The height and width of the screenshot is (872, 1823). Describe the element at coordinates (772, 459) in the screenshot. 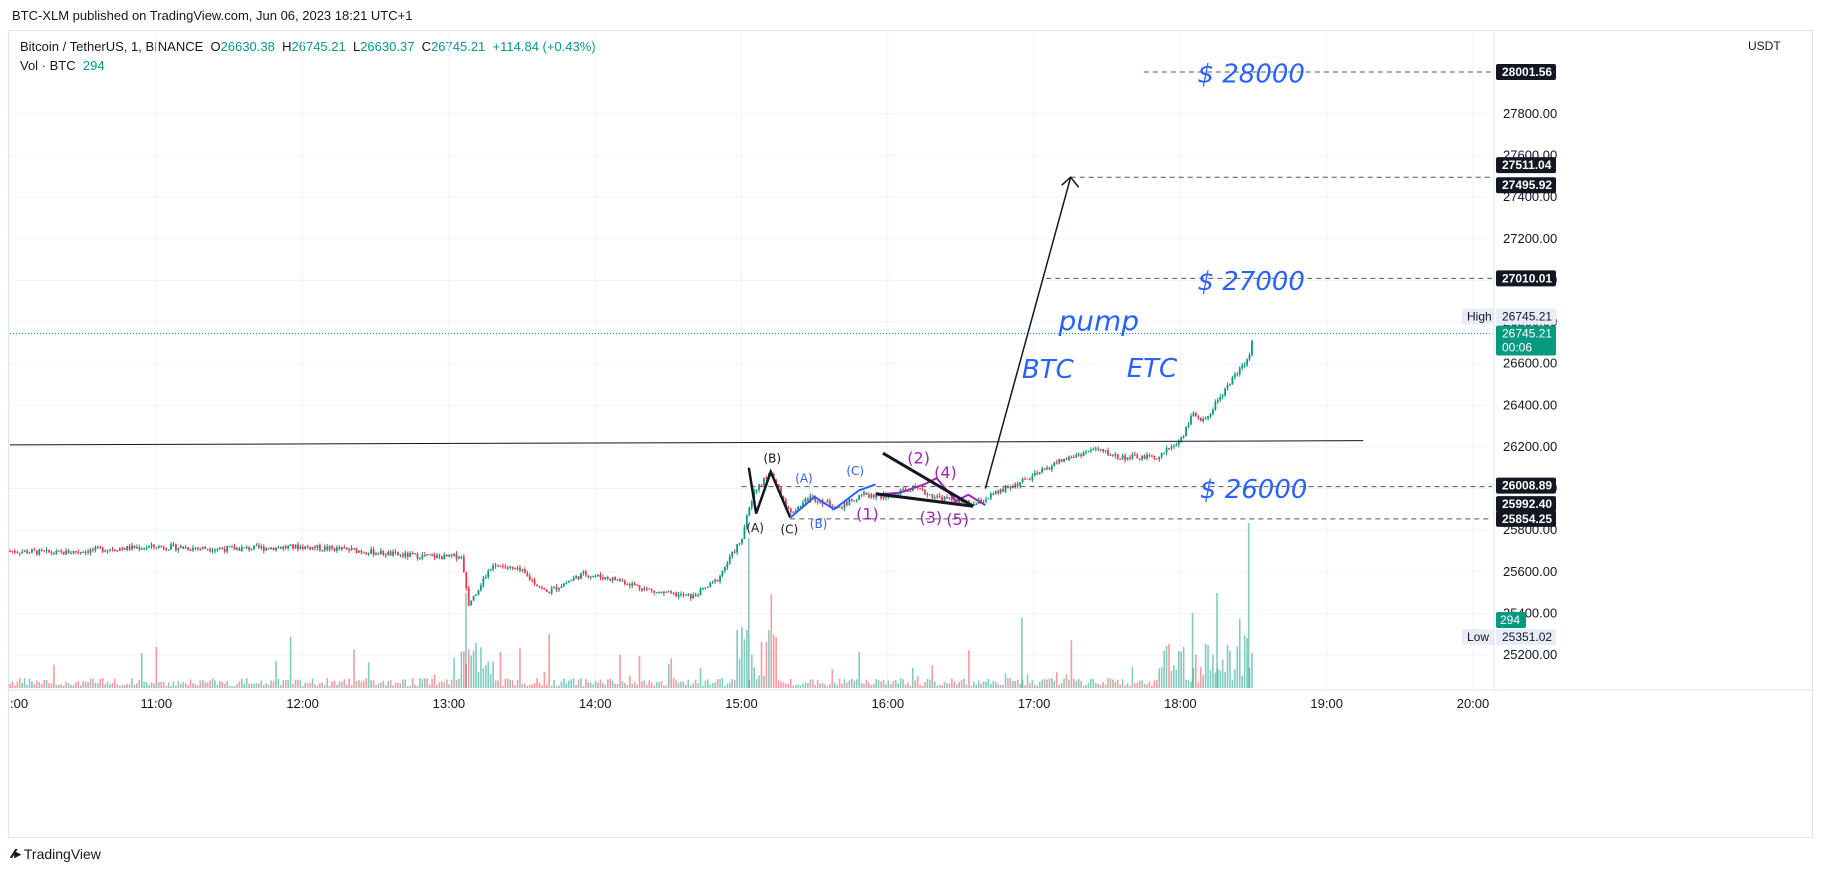

I see `abc-label-b: (B)` at that location.